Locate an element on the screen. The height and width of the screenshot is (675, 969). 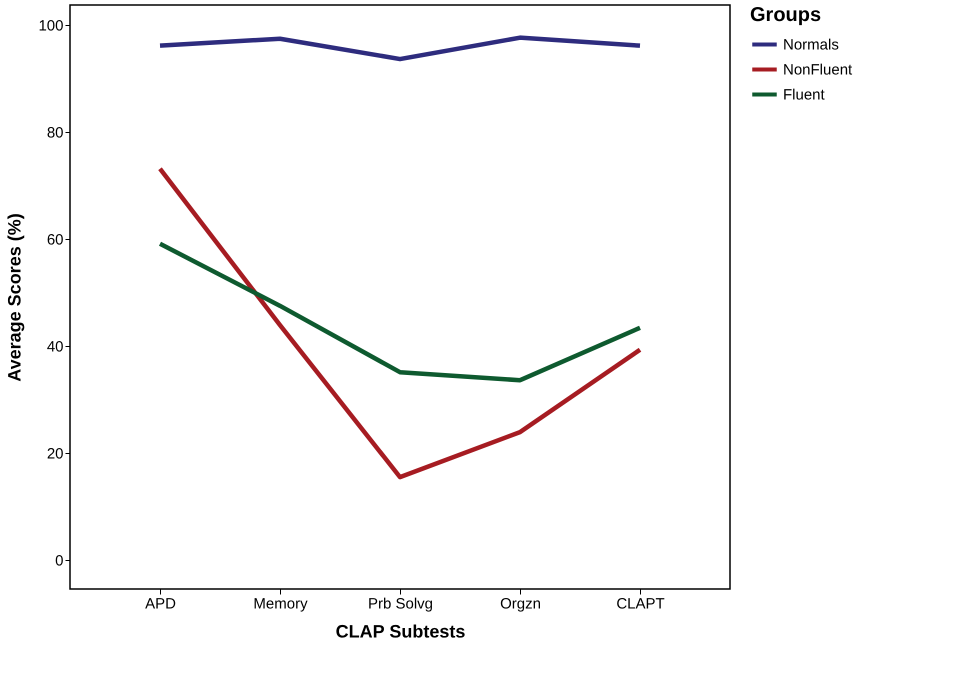
x-axis-title: CLAP Subtests is located at coordinates (401, 632).